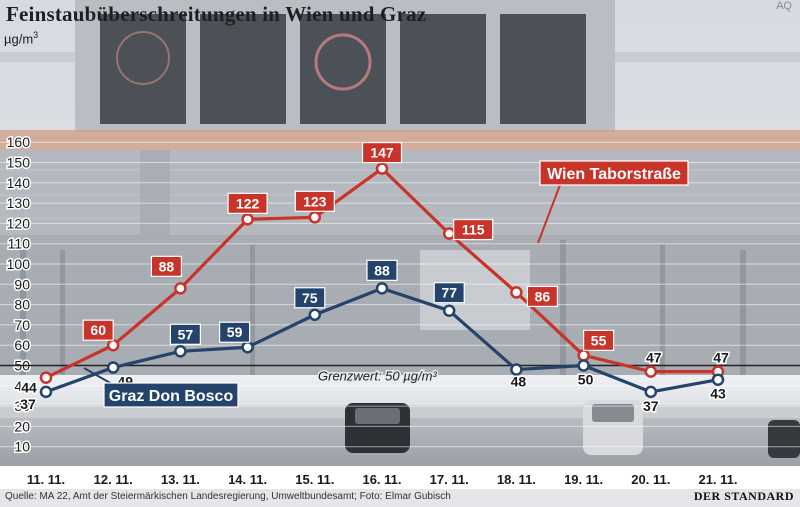  What do you see at coordinates (22, 426) in the screenshot?
I see `y-tick-label: 20` at bounding box center [22, 426].